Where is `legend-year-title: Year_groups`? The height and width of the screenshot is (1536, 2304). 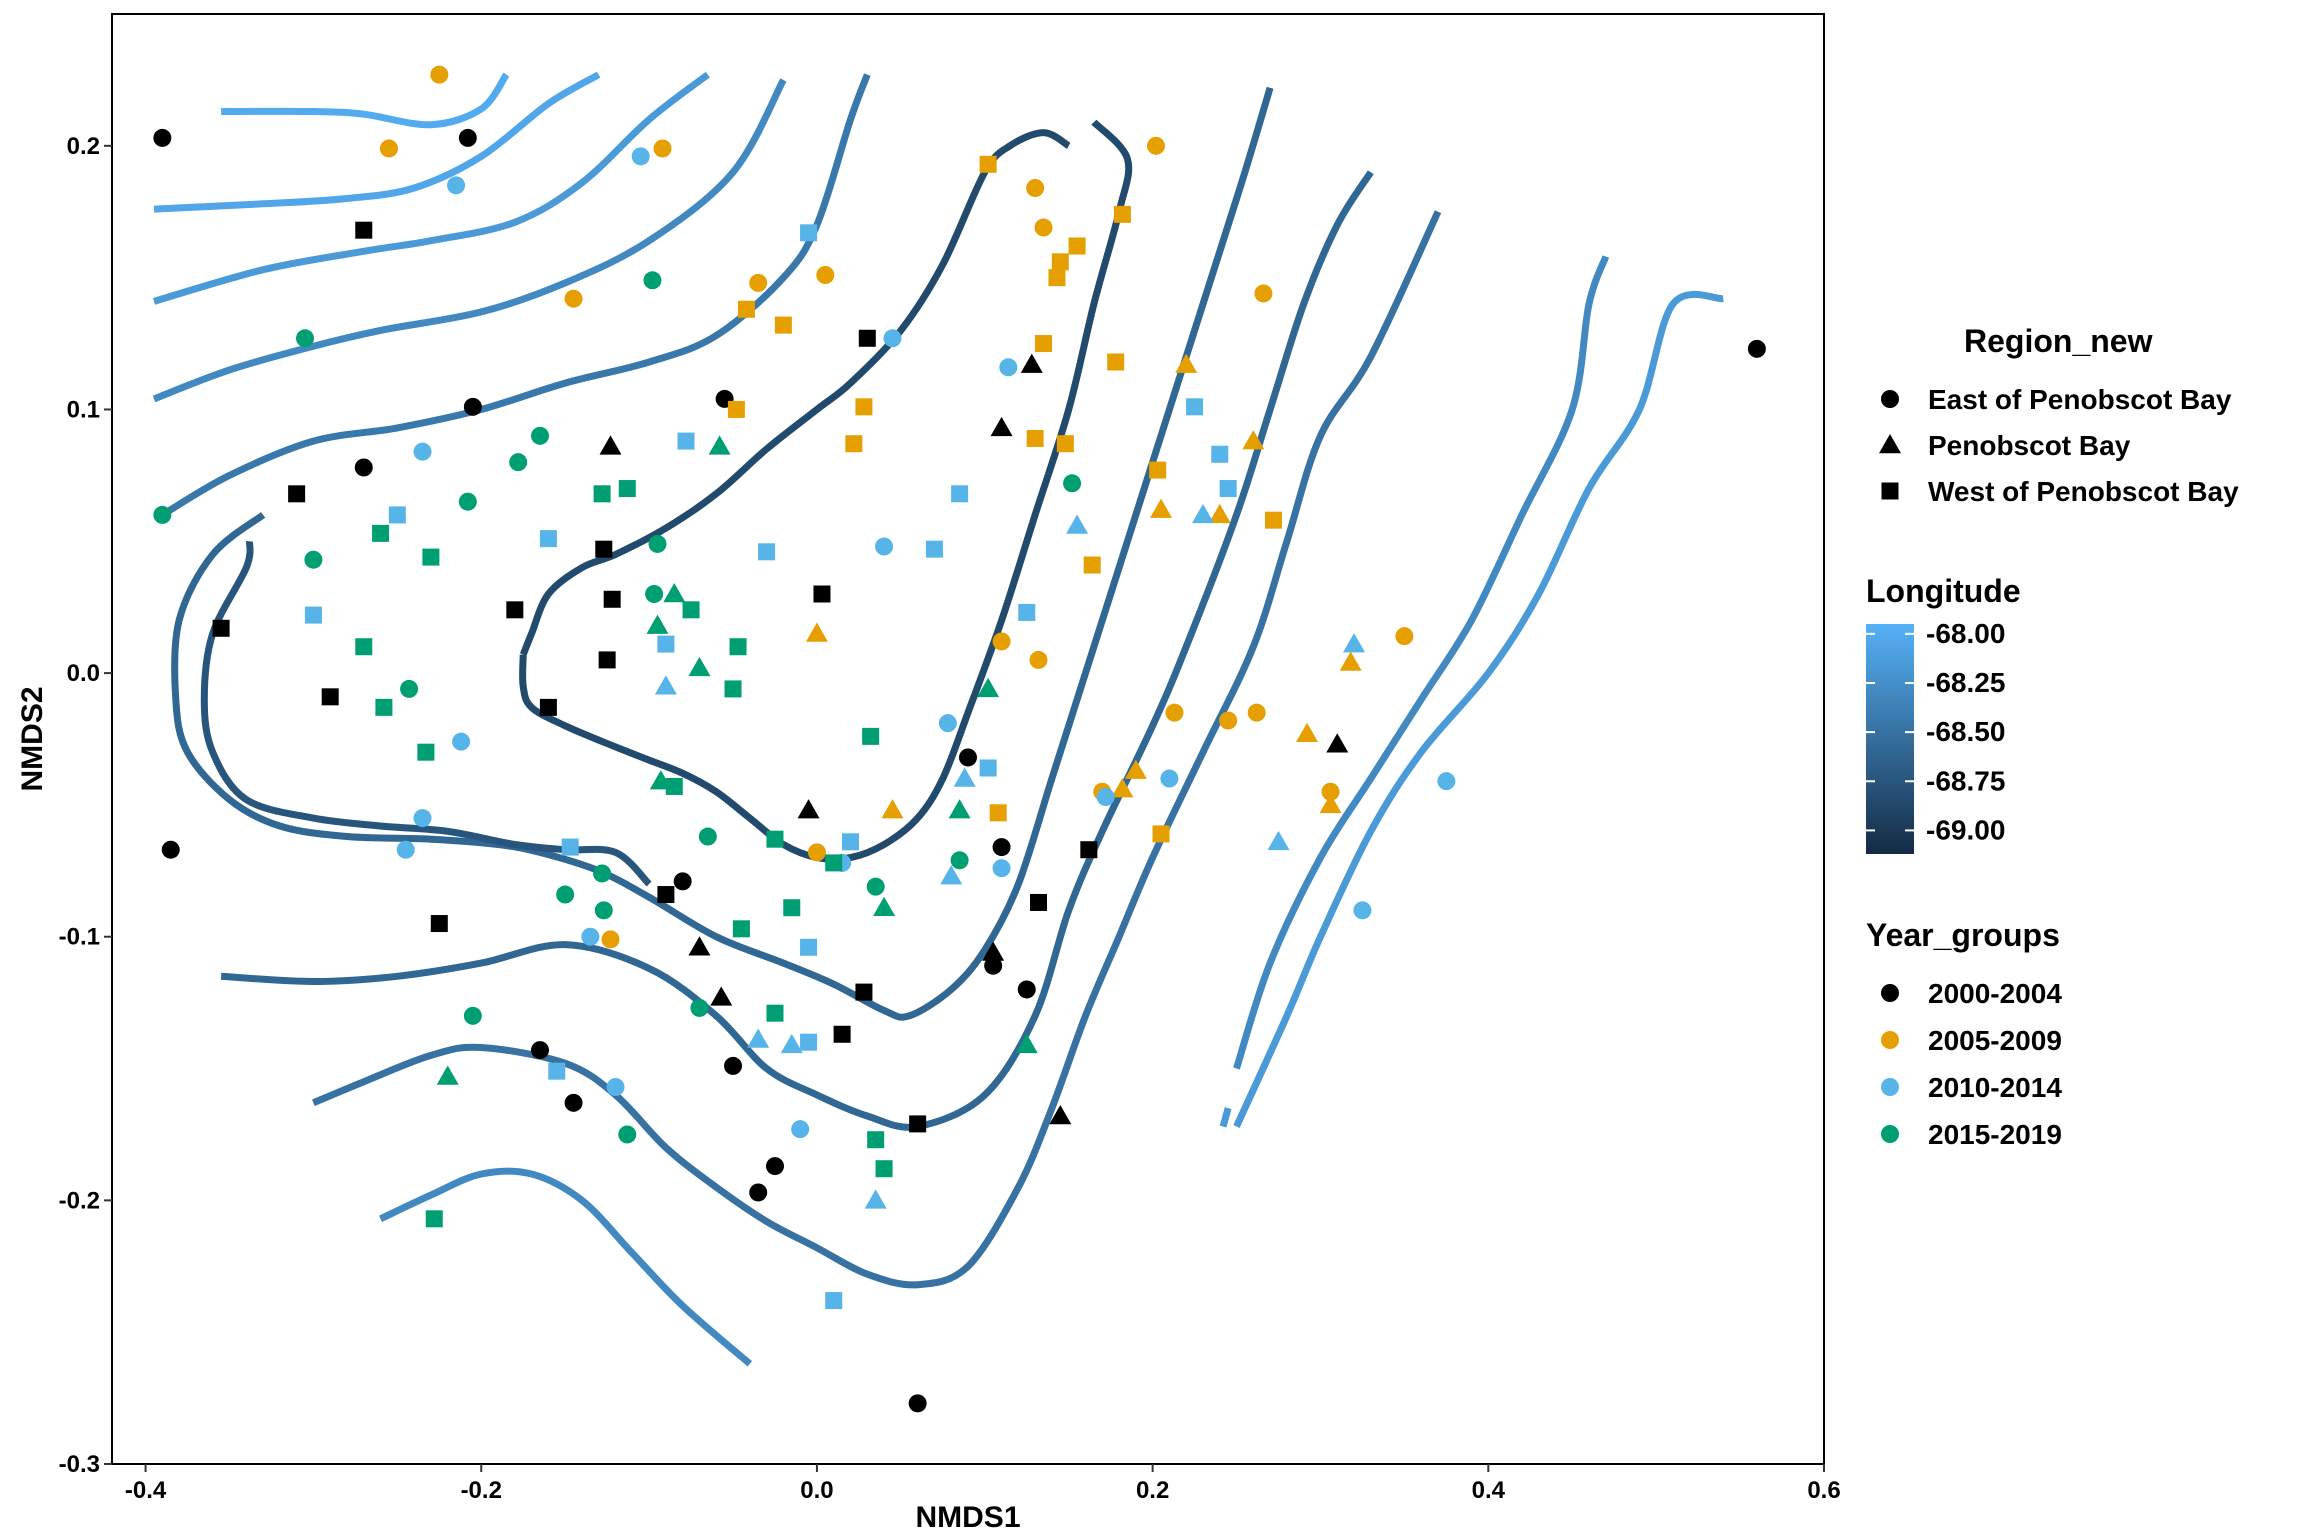
legend-year-title: Year_groups is located at coordinates (1963, 935).